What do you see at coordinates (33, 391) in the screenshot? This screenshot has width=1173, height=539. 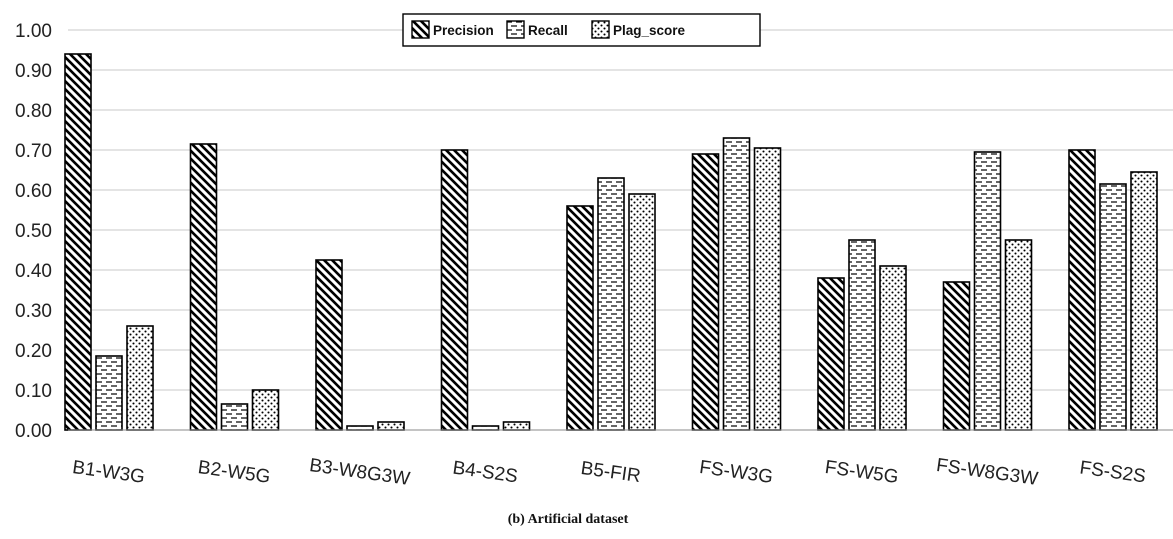 I see `y-tick-label: 0.10` at bounding box center [33, 391].